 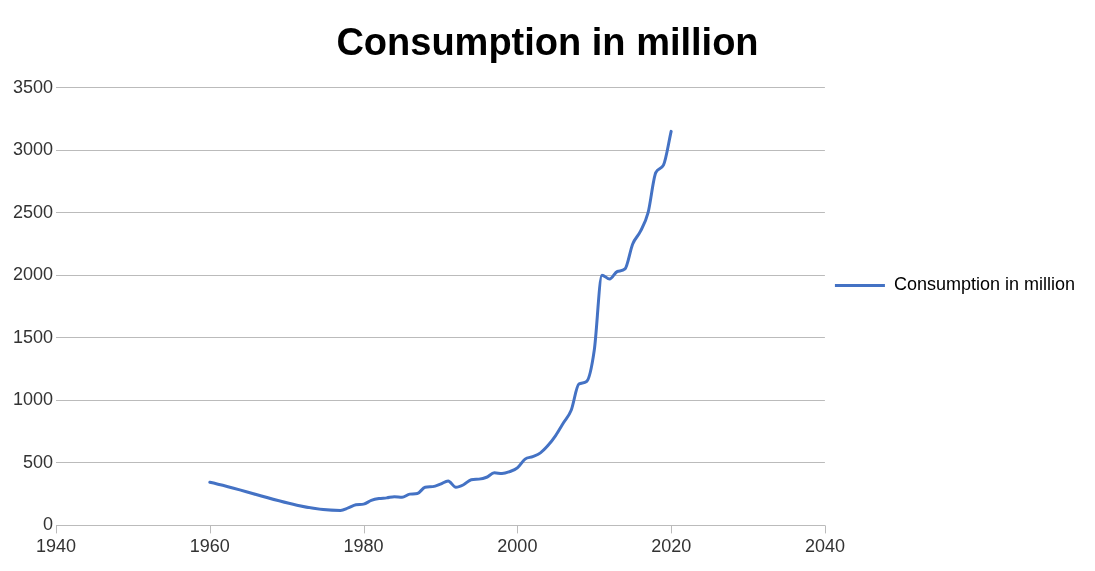 I want to click on x-tick-label: 1960, so click(x=209, y=546).